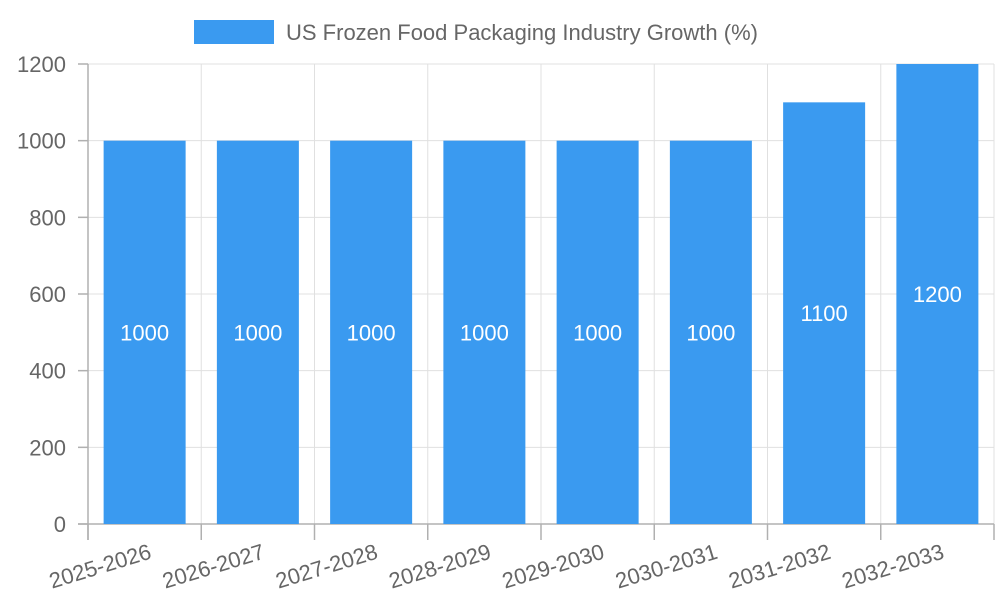  I want to click on y-tick-label: 0, so click(60, 524).